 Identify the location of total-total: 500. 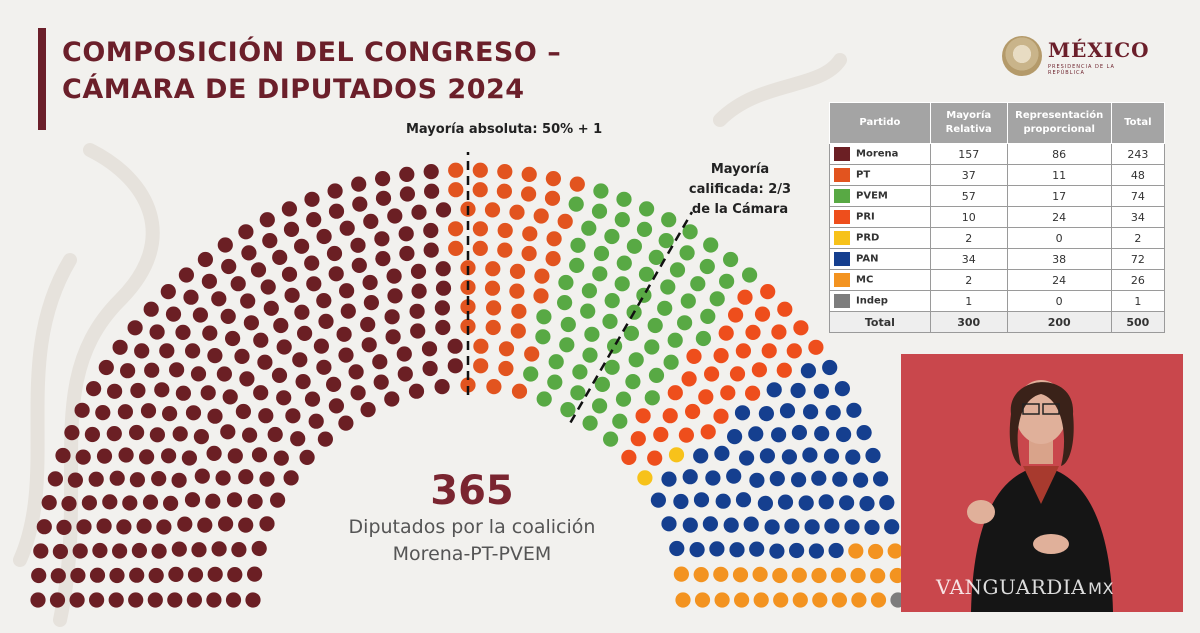
(1138, 322).